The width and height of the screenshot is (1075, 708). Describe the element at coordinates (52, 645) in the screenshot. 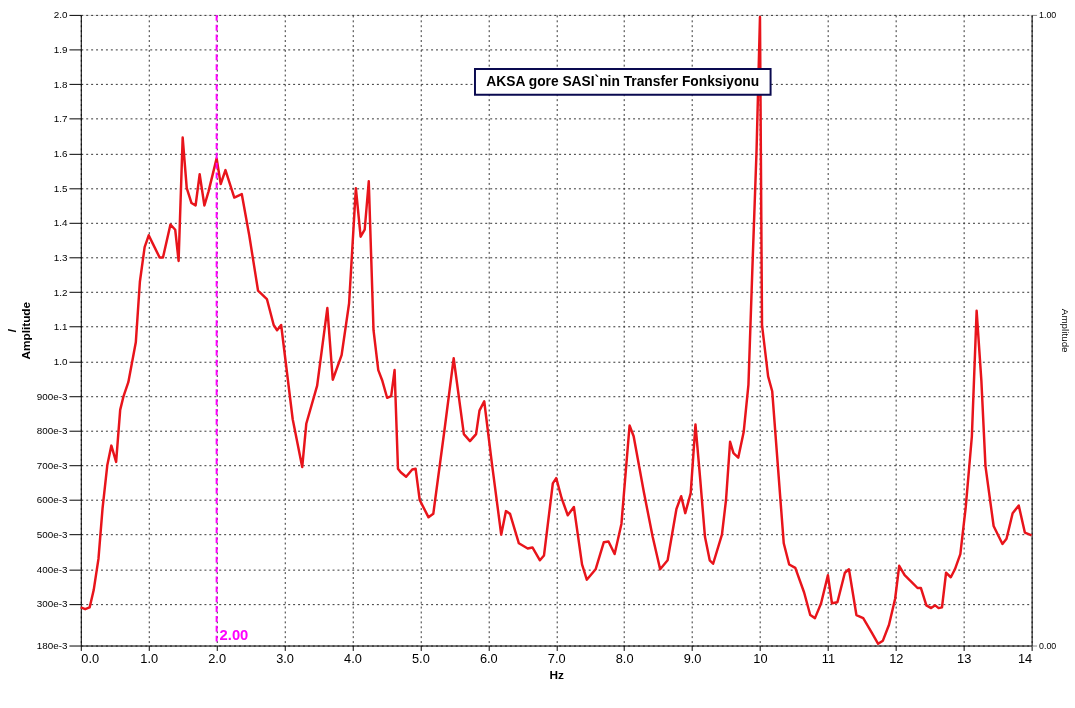

I see `y-tick-label: 180e-3` at that location.